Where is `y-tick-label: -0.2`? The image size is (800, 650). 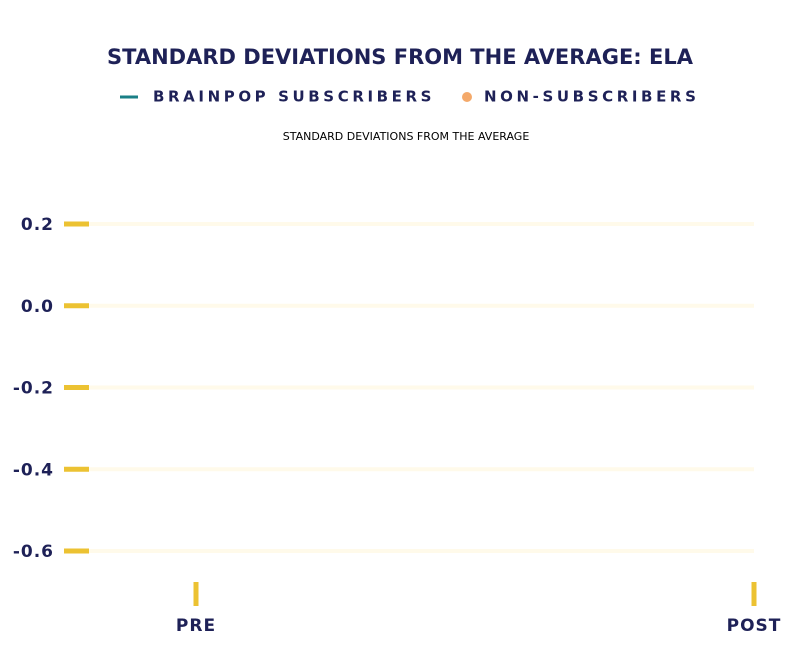 y-tick-label: -0.2 is located at coordinates (33, 389).